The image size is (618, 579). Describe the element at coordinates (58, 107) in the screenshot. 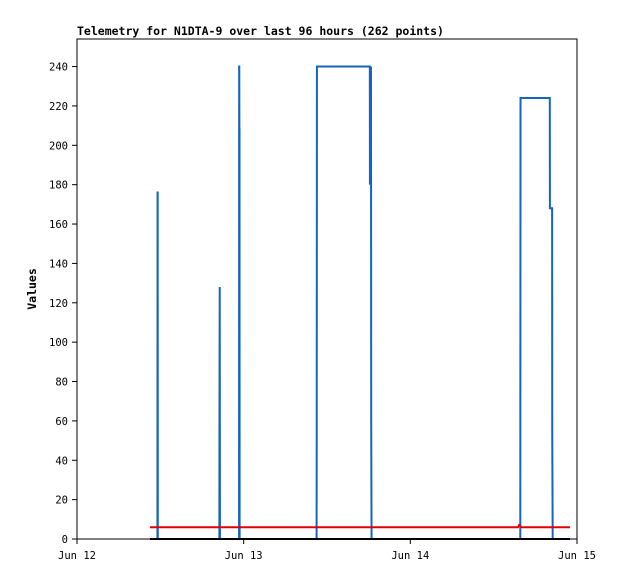

I see `y-tick-label: 220` at that location.